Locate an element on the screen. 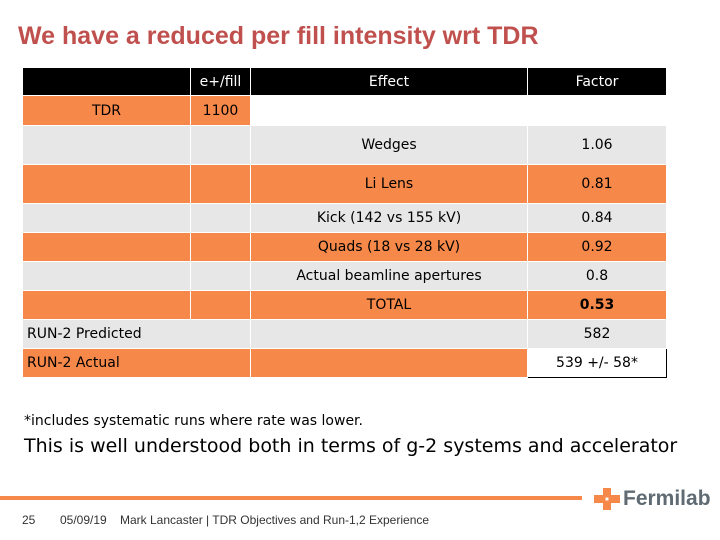  predicted-label: RUN-2 Predicted is located at coordinates (136, 334).